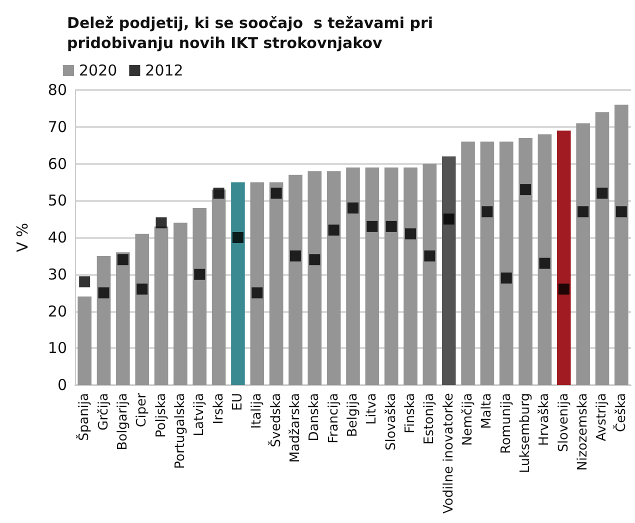 The width and height of the screenshot is (635, 523). Describe the element at coordinates (238, 402) in the screenshot. I see `x-tick-label: EU` at that location.